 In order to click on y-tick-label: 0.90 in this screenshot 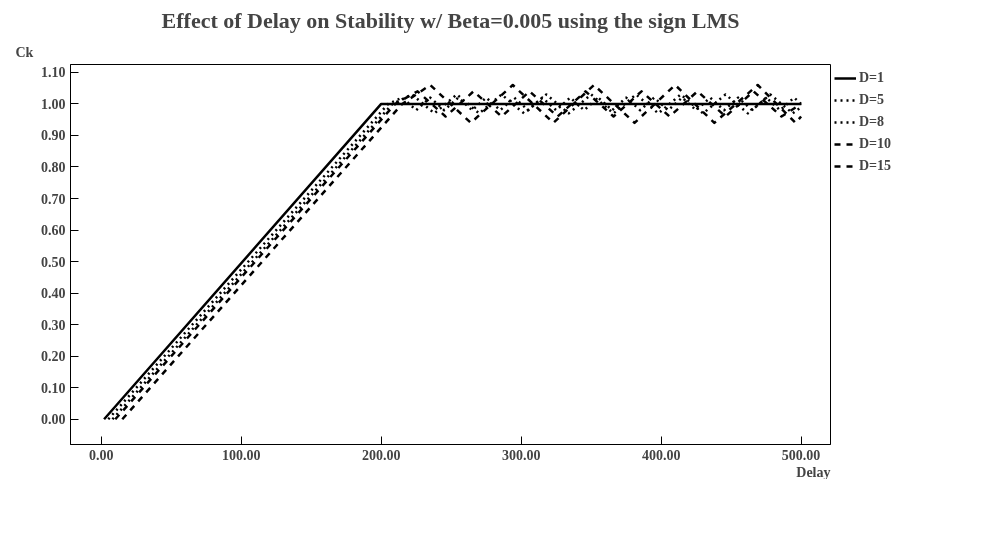, I will do `click(53, 136)`.